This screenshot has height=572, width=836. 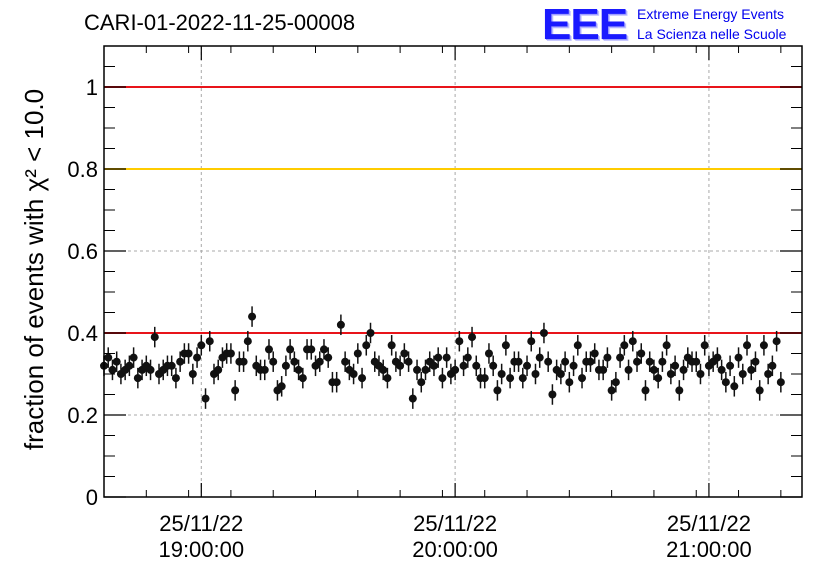 I want to click on y-tick-label: 0, so click(x=92, y=497).